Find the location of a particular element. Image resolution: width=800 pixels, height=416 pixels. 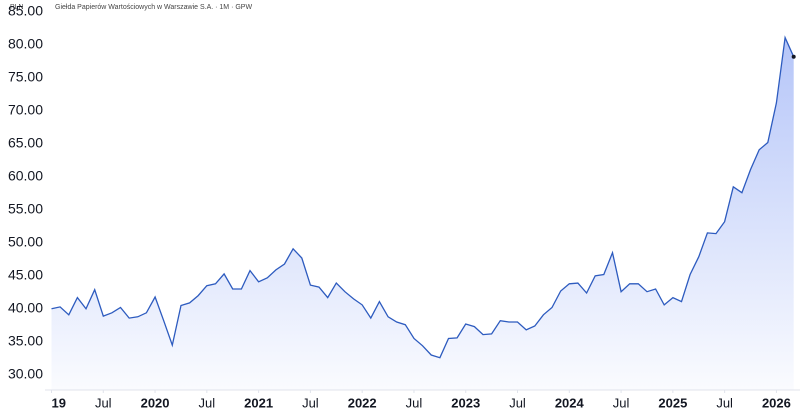

y-tick-label: 35.00 is located at coordinates (25, 341).